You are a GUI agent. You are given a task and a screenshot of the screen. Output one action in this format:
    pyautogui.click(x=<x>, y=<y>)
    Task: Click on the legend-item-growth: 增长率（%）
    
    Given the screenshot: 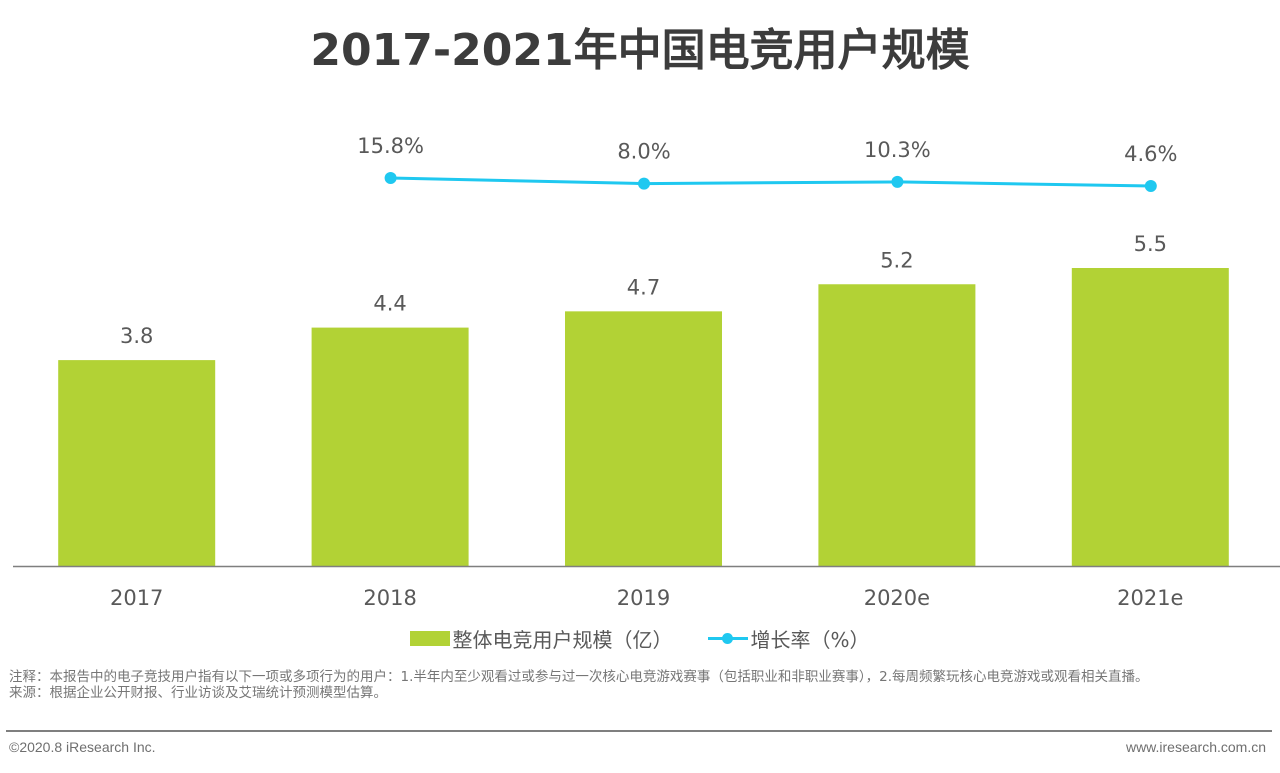 What is the action you would take?
    pyautogui.click(x=789, y=638)
    